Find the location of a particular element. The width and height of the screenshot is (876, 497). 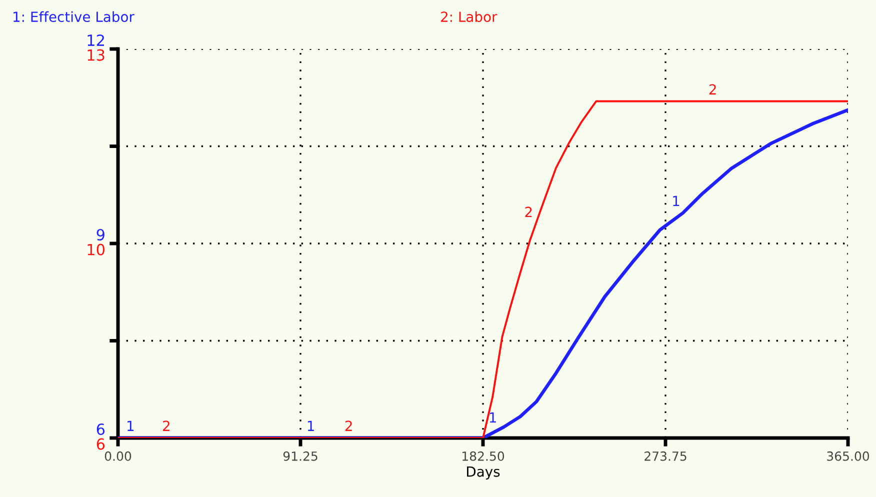

text: 1: Effective Labor is located at coordinates (74, 16).